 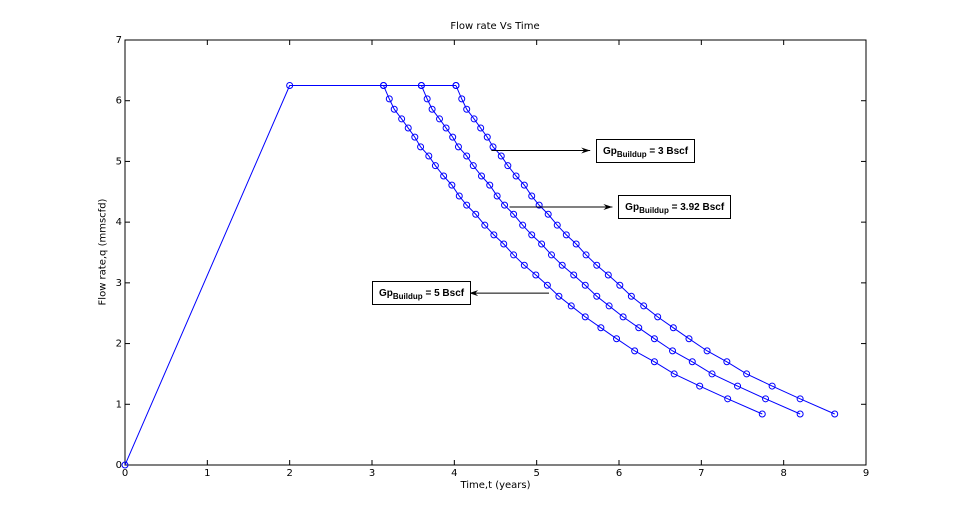 I want to click on annotation-box: GpBuildup = 3 Bscf, so click(x=645, y=150).